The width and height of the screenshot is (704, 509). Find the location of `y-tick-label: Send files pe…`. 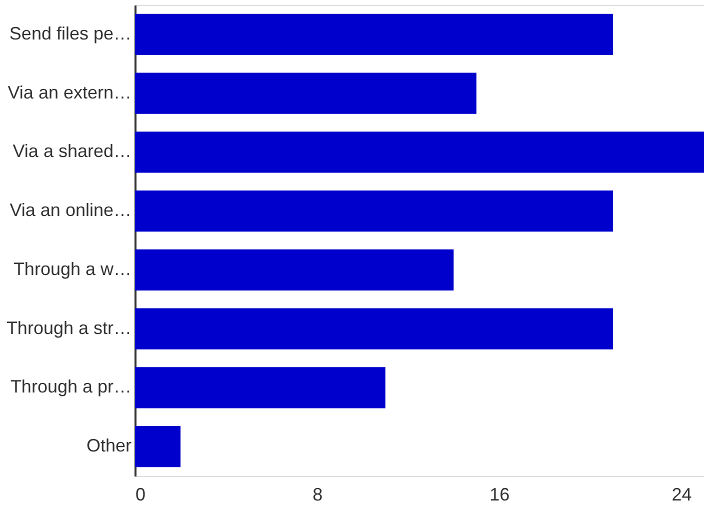

y-tick-label: Send files pe… is located at coordinates (70, 33).